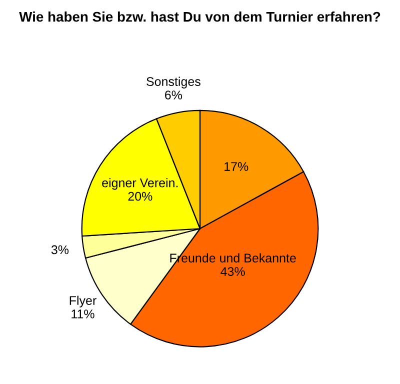  Describe the element at coordinates (236, 166) in the screenshot. I see `data-label: 17%` at that location.